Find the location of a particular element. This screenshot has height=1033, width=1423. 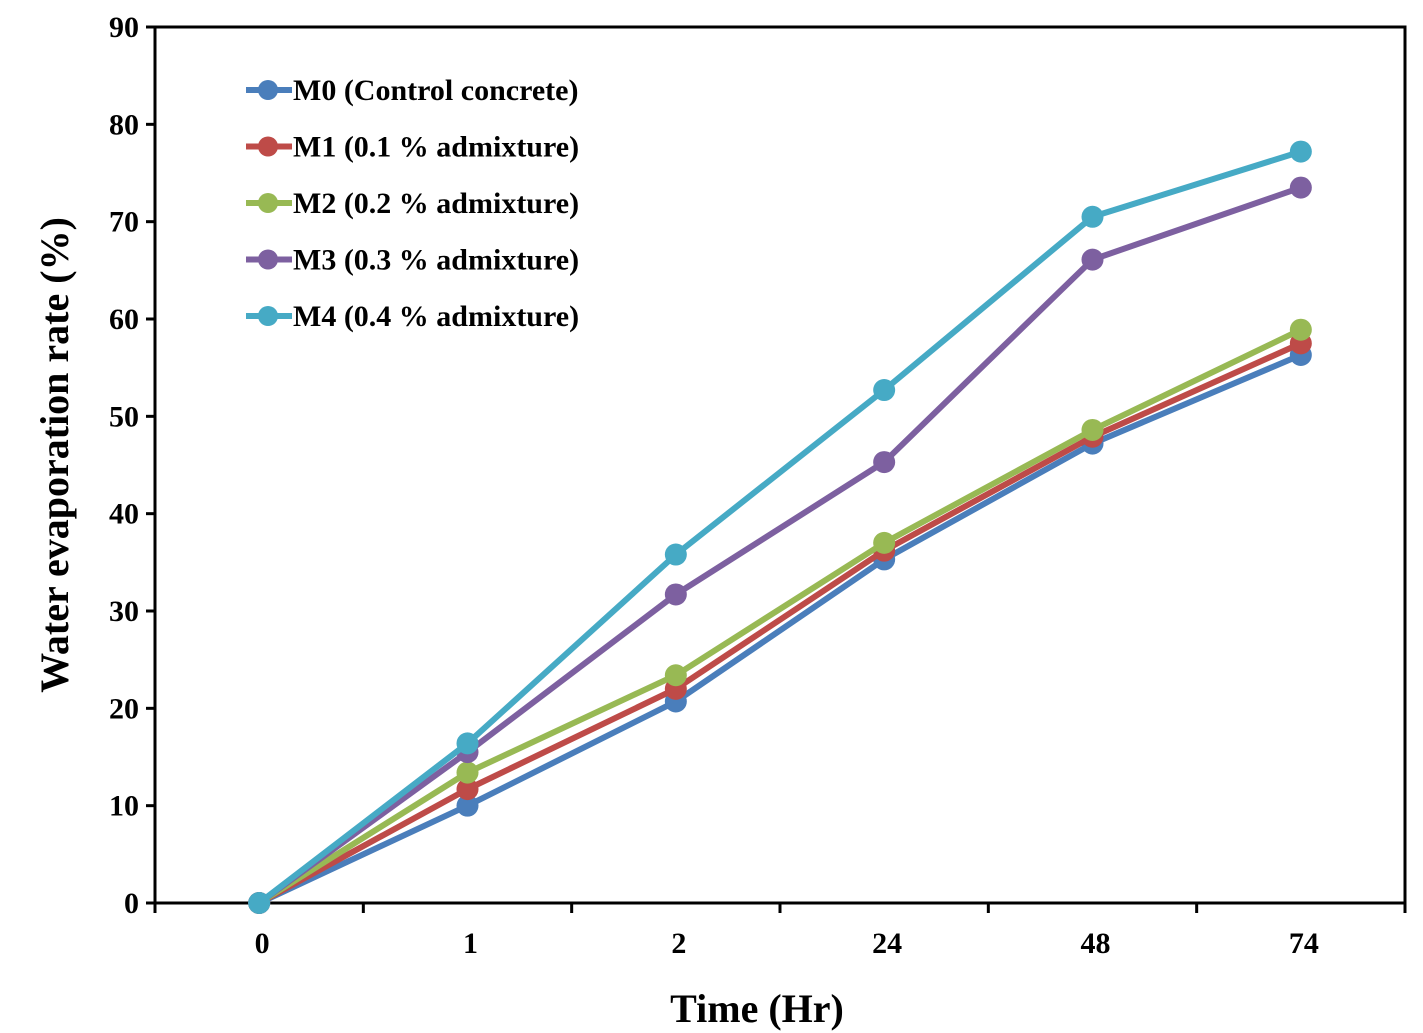

legend-item: M4 (0.4 % admixture) is located at coordinates (412, 316).